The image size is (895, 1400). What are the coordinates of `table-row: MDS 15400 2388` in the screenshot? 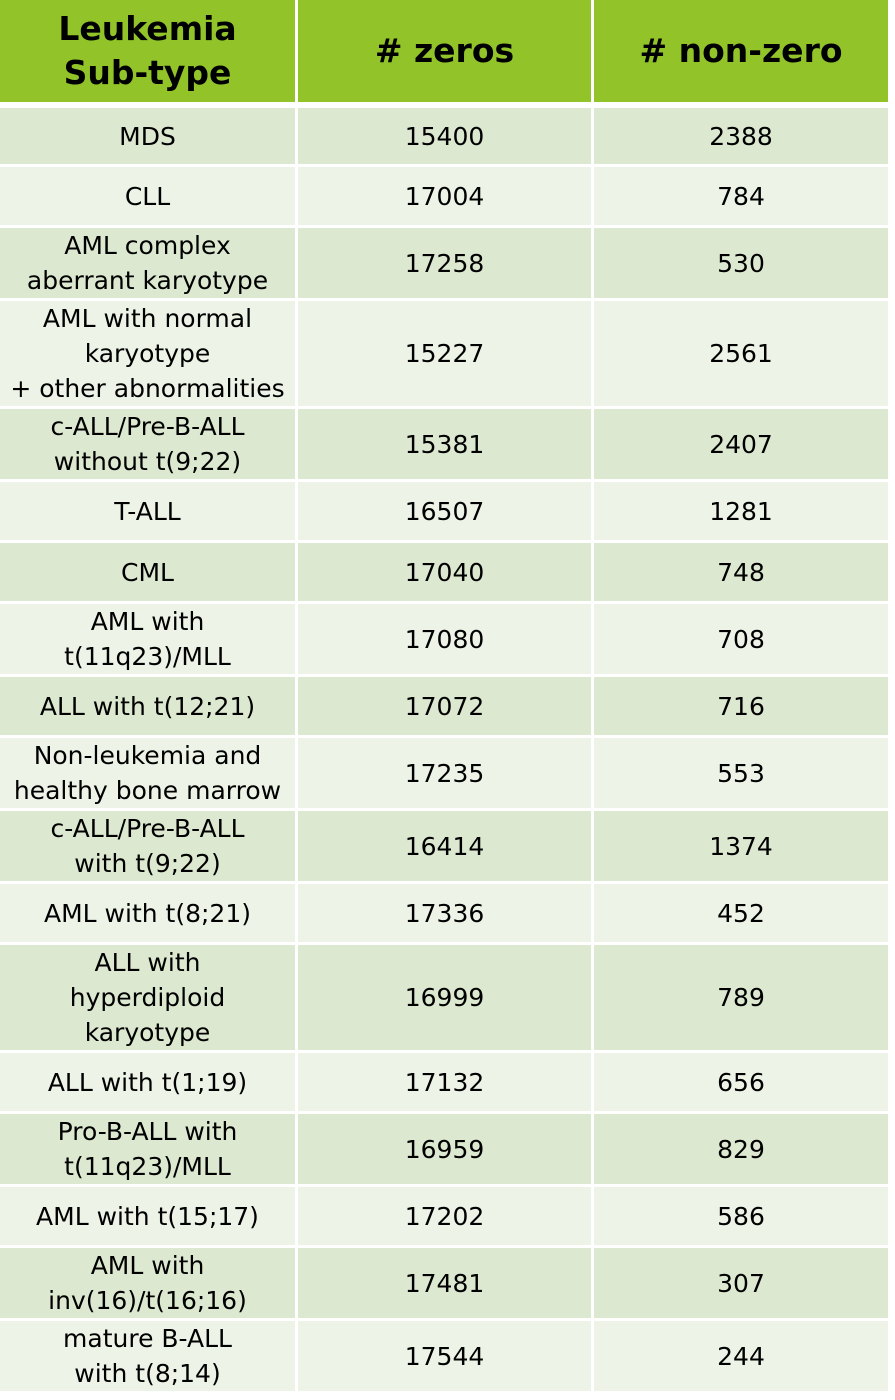 It's located at (445, 137).